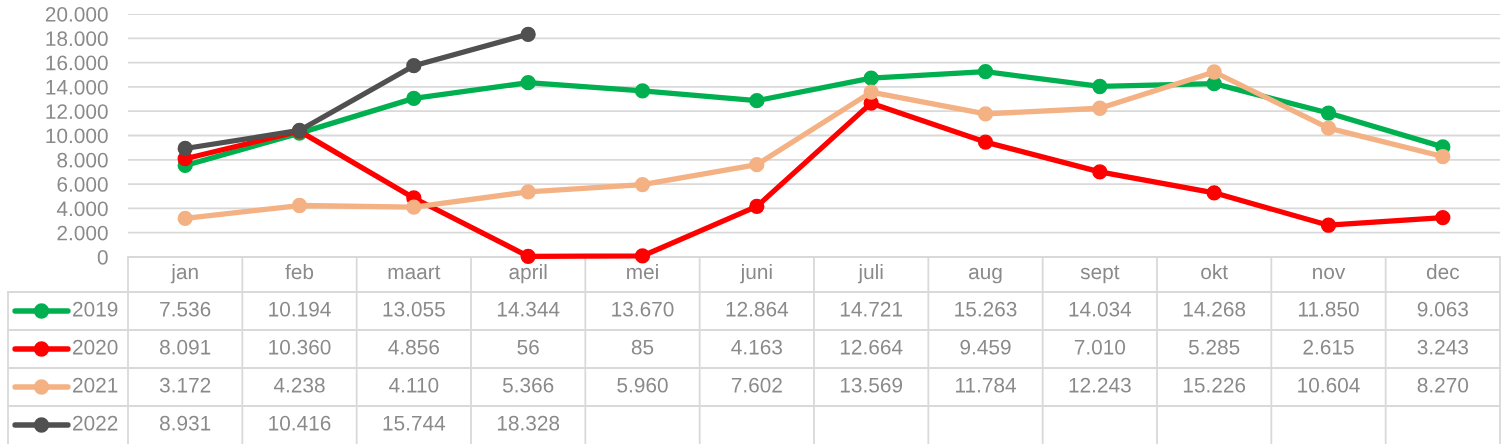 The image size is (1506, 444). I want to click on data-label: 15.744, so click(414, 423).